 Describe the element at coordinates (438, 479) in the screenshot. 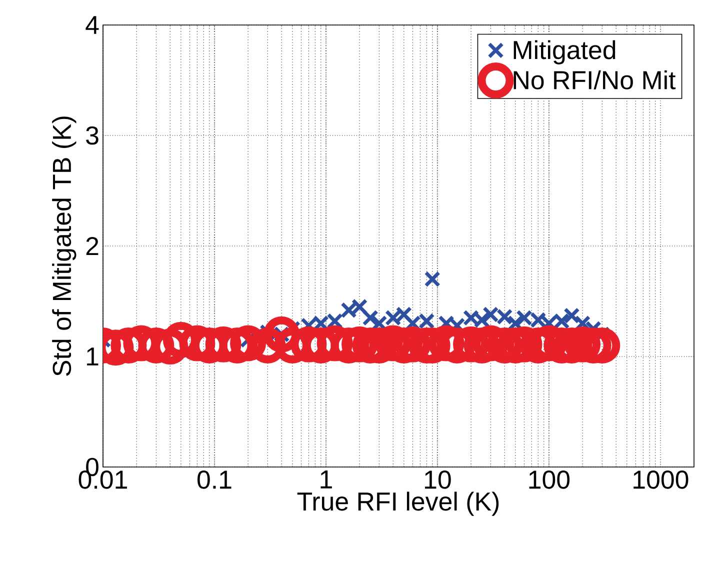

I see `x-tick-label: 10` at that location.